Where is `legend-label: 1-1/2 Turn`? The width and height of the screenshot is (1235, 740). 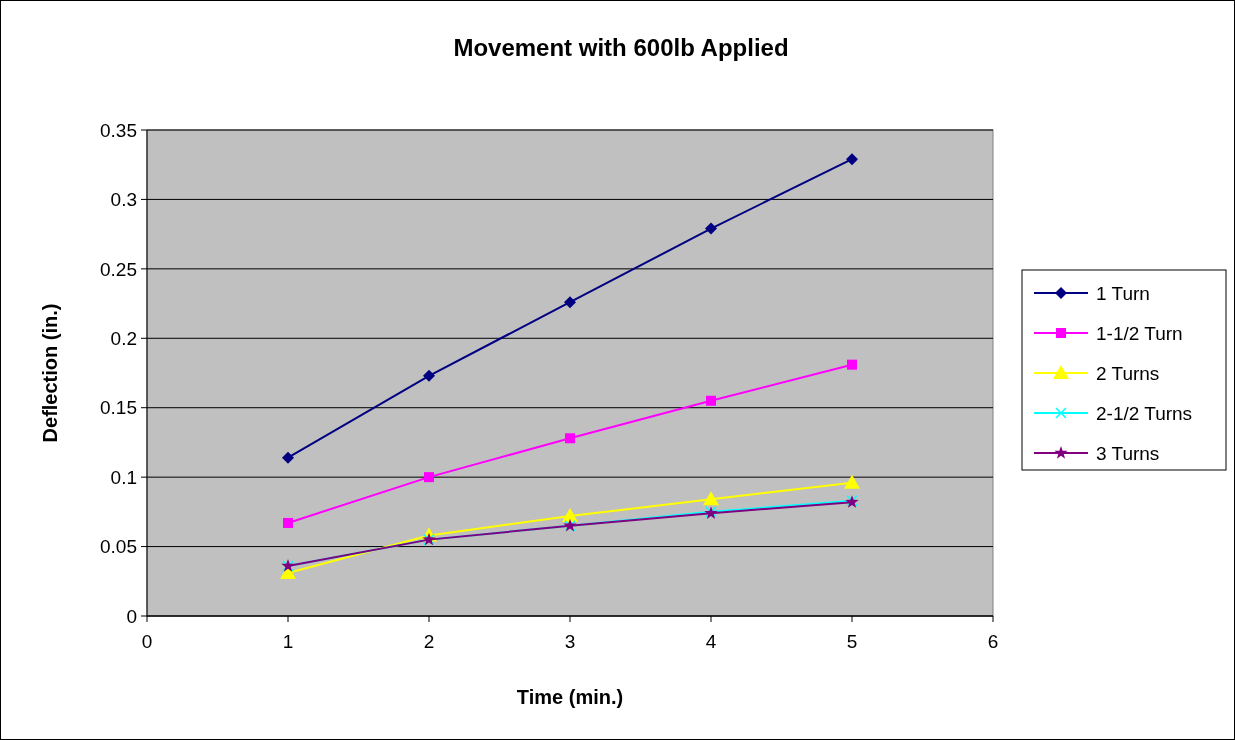 legend-label: 1-1/2 Turn is located at coordinates (1139, 333).